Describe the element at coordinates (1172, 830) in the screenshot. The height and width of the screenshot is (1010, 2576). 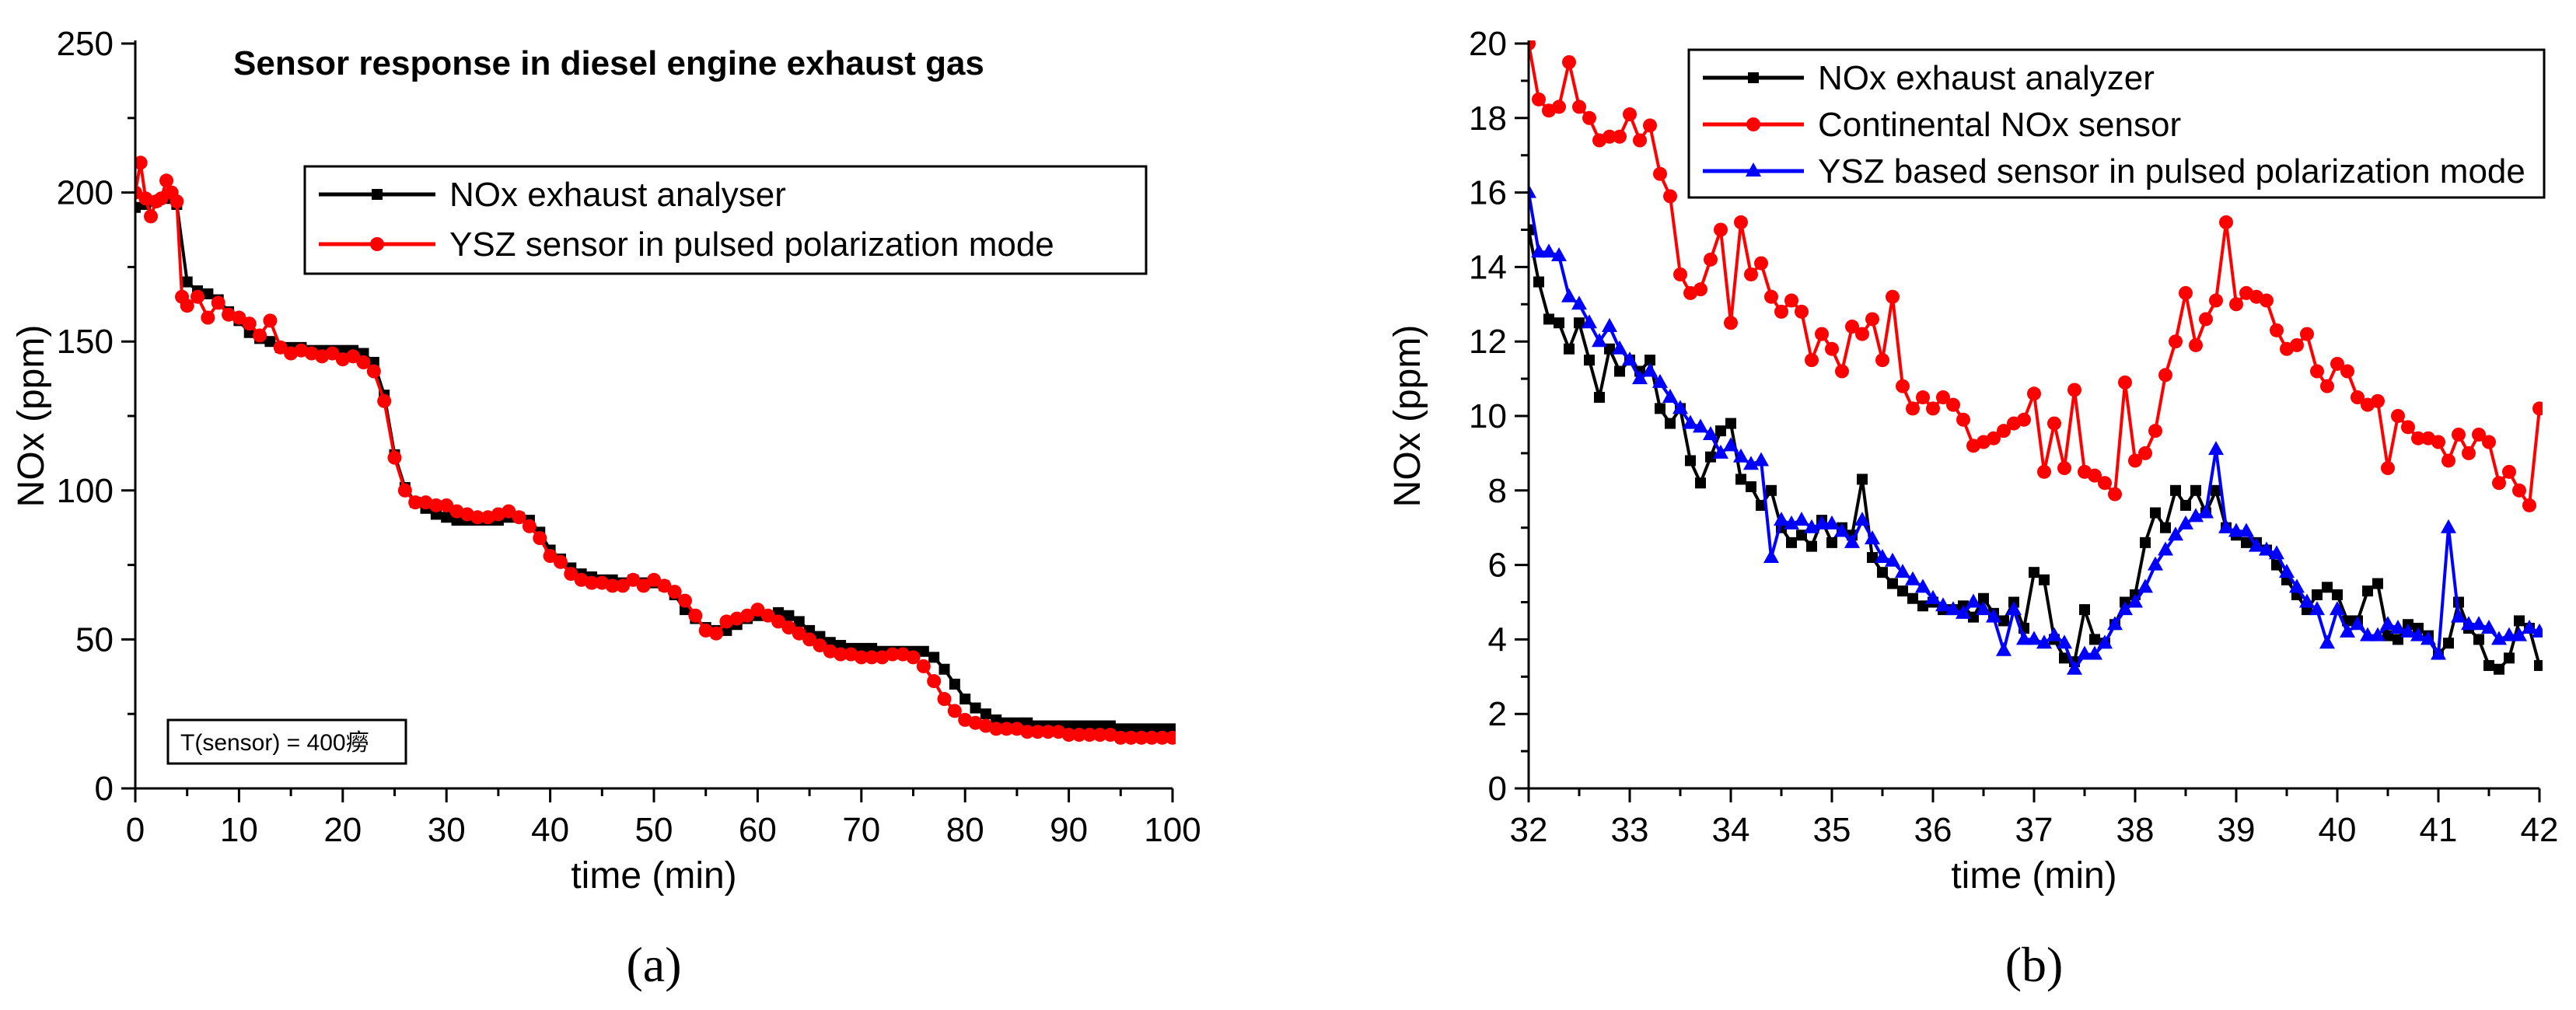
I see `x-tick-label: 100` at that location.